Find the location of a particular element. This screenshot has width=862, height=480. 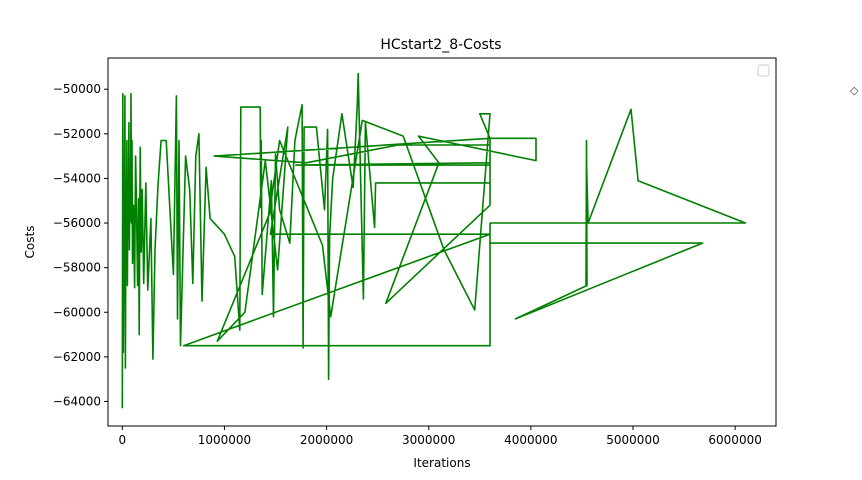

cursor-icon: ◇ is located at coordinates (854, 90).